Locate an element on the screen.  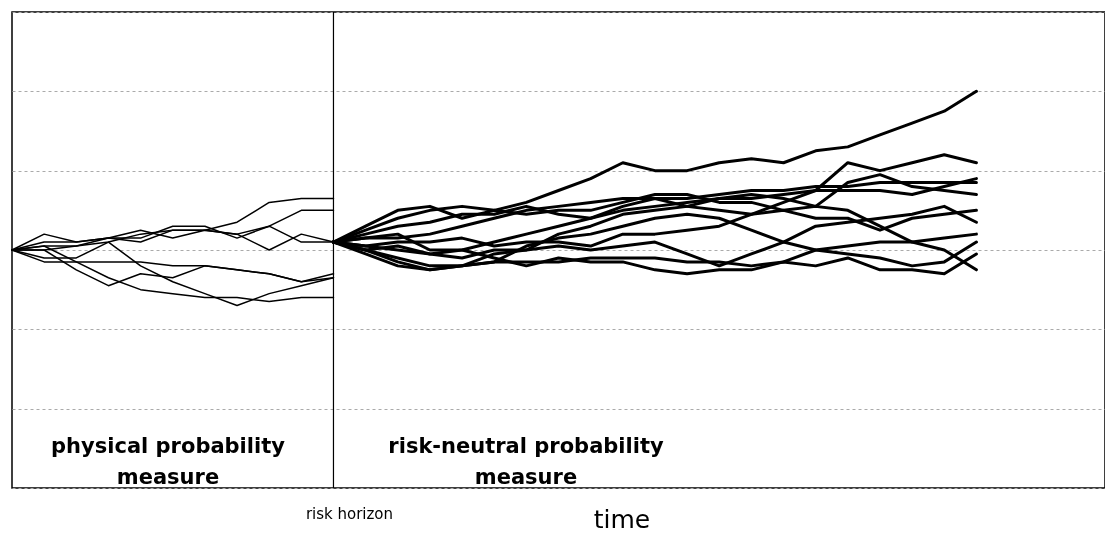
x-axis-title: time is located at coordinates (622, 519).